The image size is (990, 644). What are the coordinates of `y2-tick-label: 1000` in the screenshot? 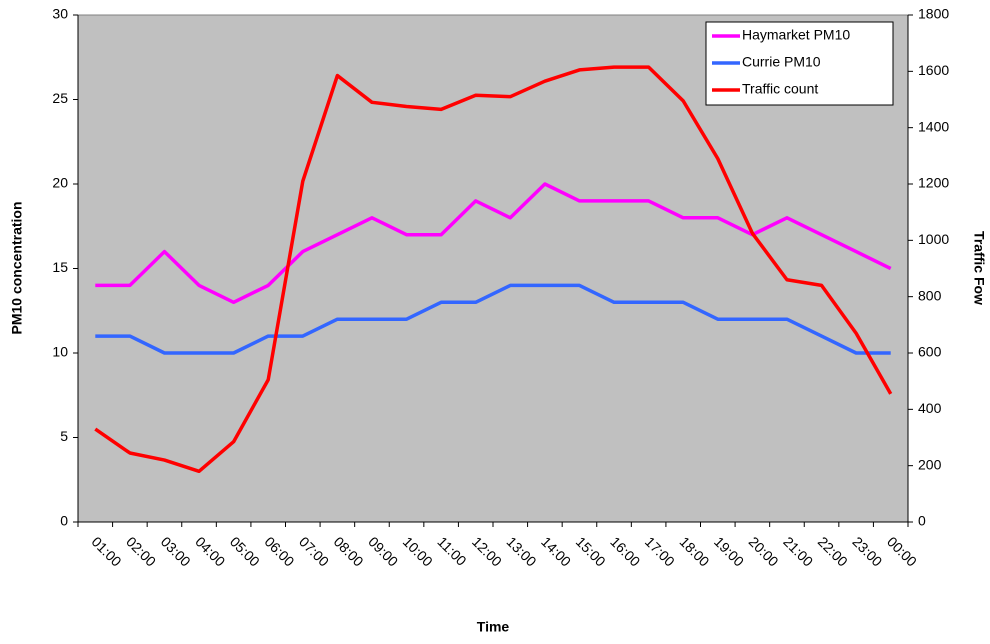 It's located at (933, 239).